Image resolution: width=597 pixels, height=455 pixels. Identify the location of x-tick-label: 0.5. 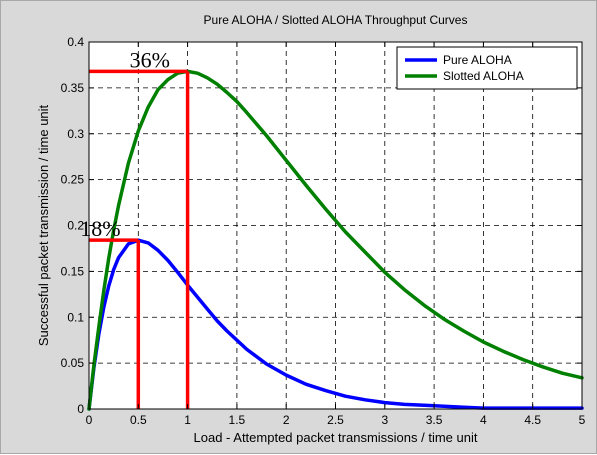
(138, 420).